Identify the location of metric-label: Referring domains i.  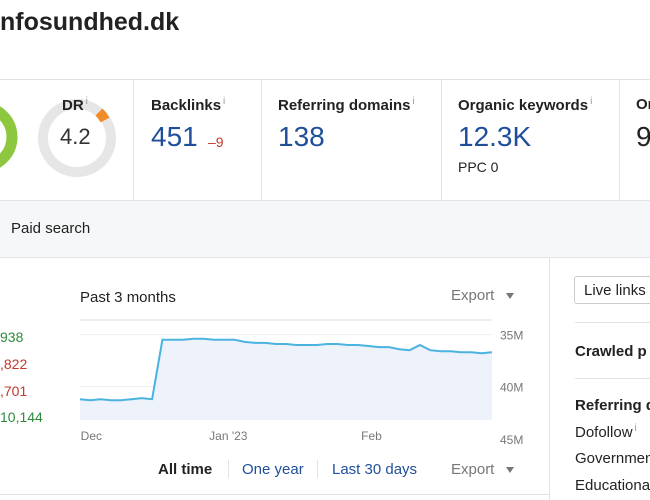
(346, 105).